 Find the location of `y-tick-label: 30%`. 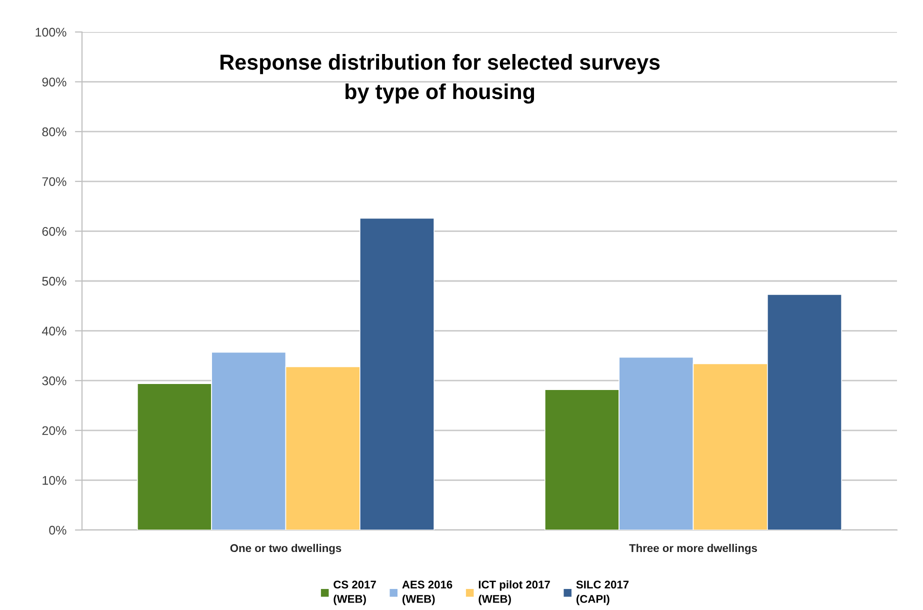

y-tick-label: 30% is located at coordinates (54, 381).